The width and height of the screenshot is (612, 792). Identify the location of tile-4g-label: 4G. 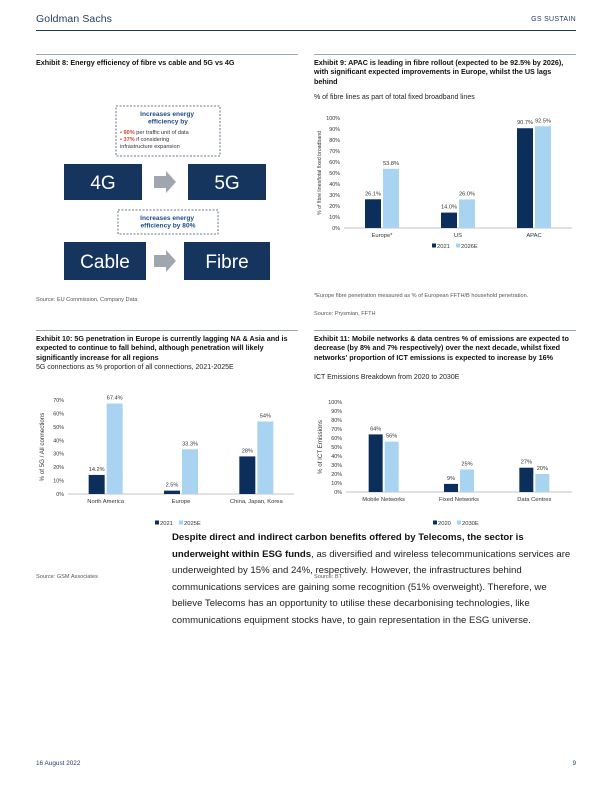
(102, 183).